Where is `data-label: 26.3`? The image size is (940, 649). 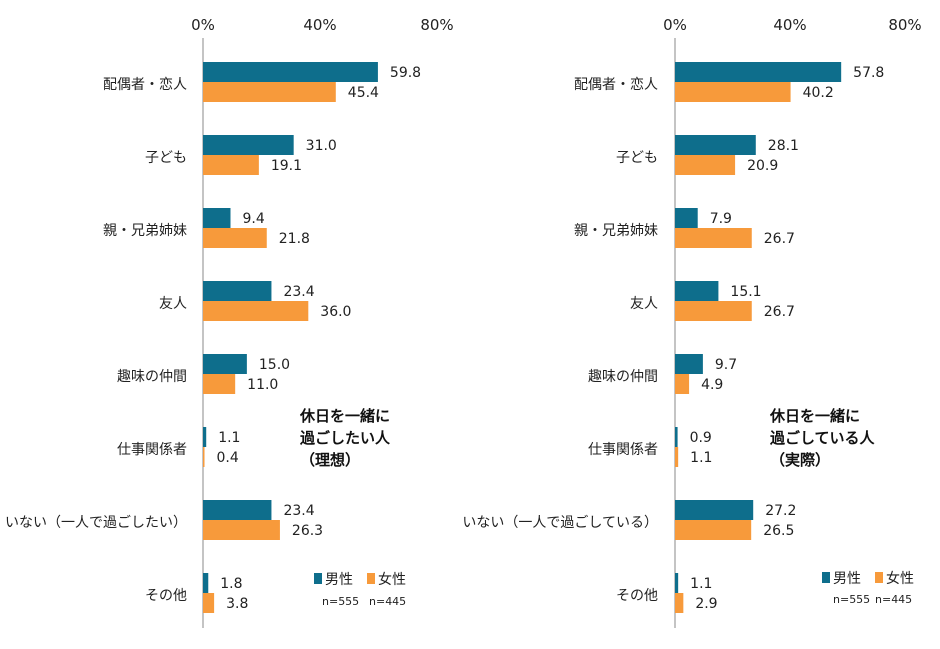
data-label: 26.3 is located at coordinates (307, 531).